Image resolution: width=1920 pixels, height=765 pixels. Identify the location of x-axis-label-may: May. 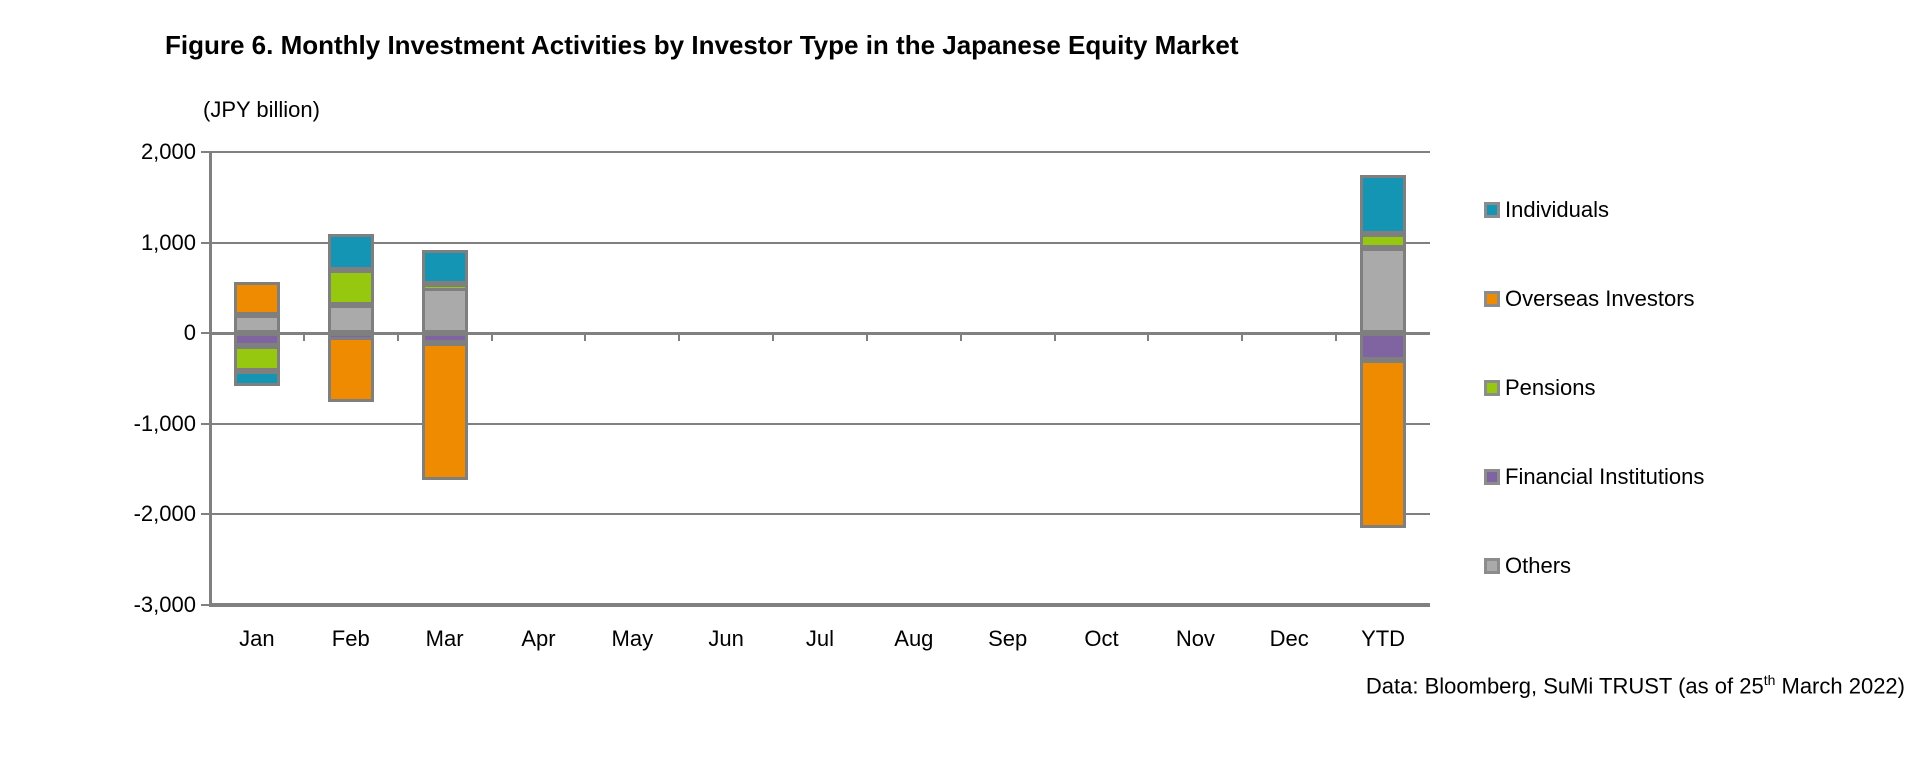
(632, 638).